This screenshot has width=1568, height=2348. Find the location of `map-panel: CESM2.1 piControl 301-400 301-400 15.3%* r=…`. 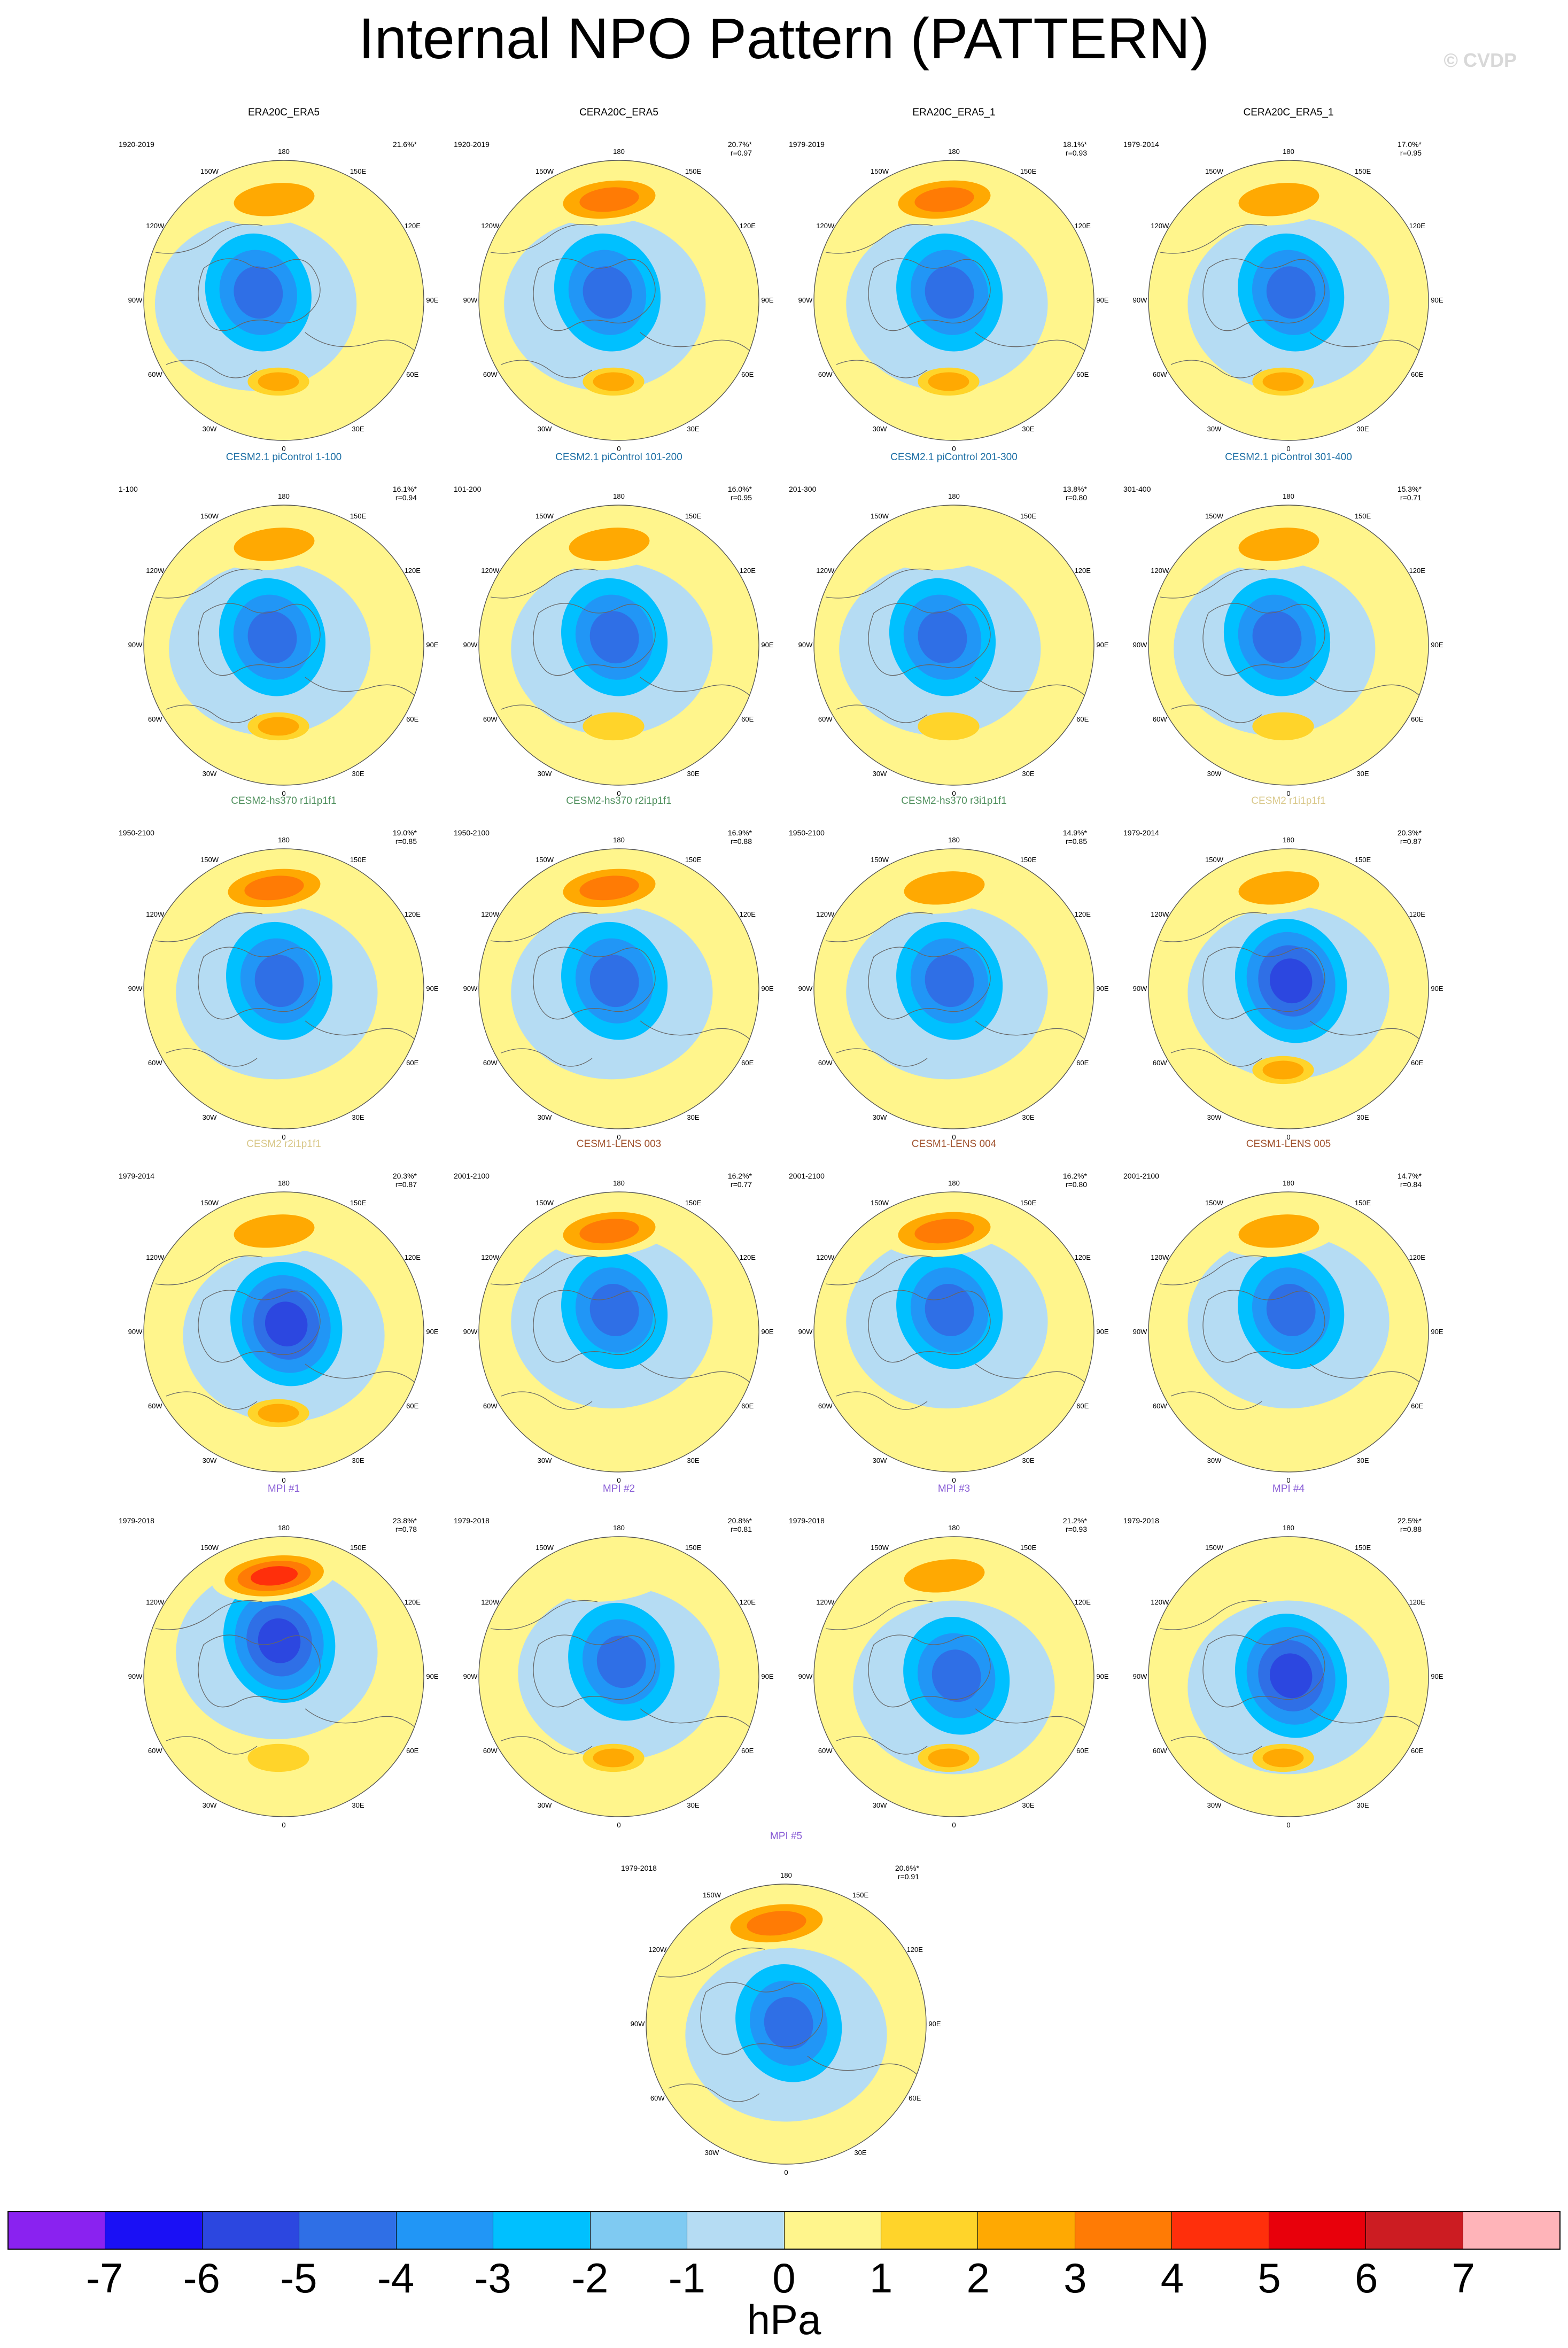

map-panel: CESM2.1 piControl 301-400 301-400 15.3%* r=… is located at coordinates (1288, 624).